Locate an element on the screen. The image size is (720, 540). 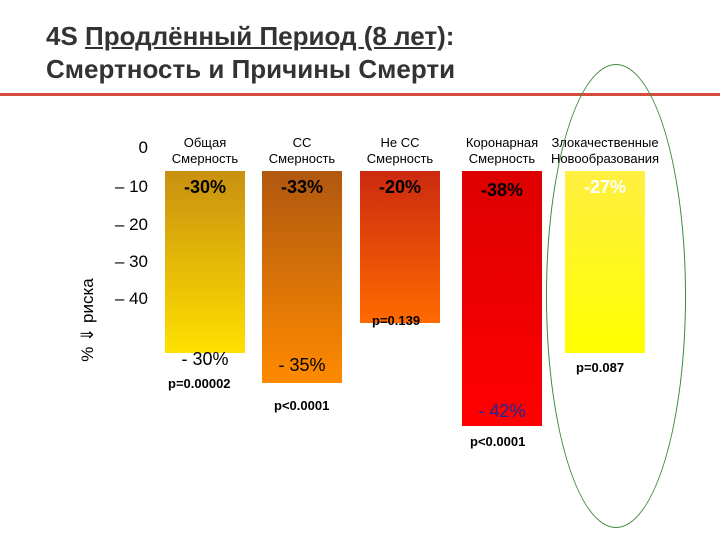
title-line2: Смертность и Причины Смерти is located at coordinates (251, 69).